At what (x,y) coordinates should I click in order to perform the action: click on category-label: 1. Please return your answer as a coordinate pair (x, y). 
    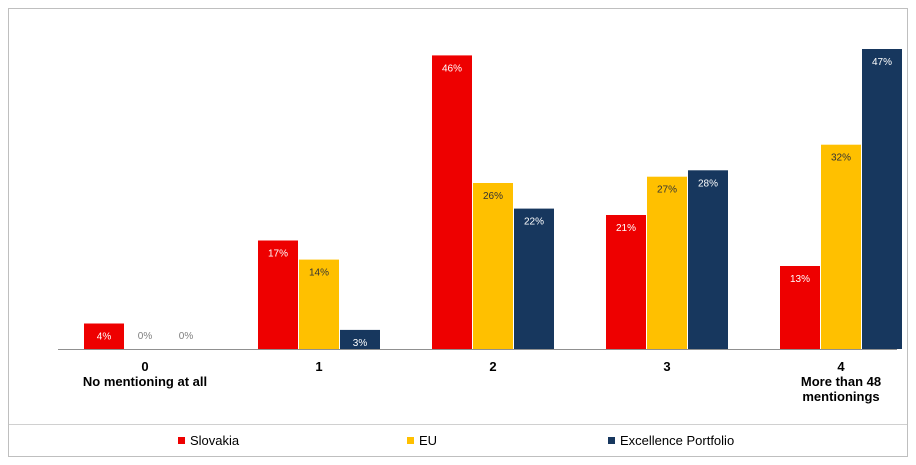
    Looking at the image, I should click on (318, 366).